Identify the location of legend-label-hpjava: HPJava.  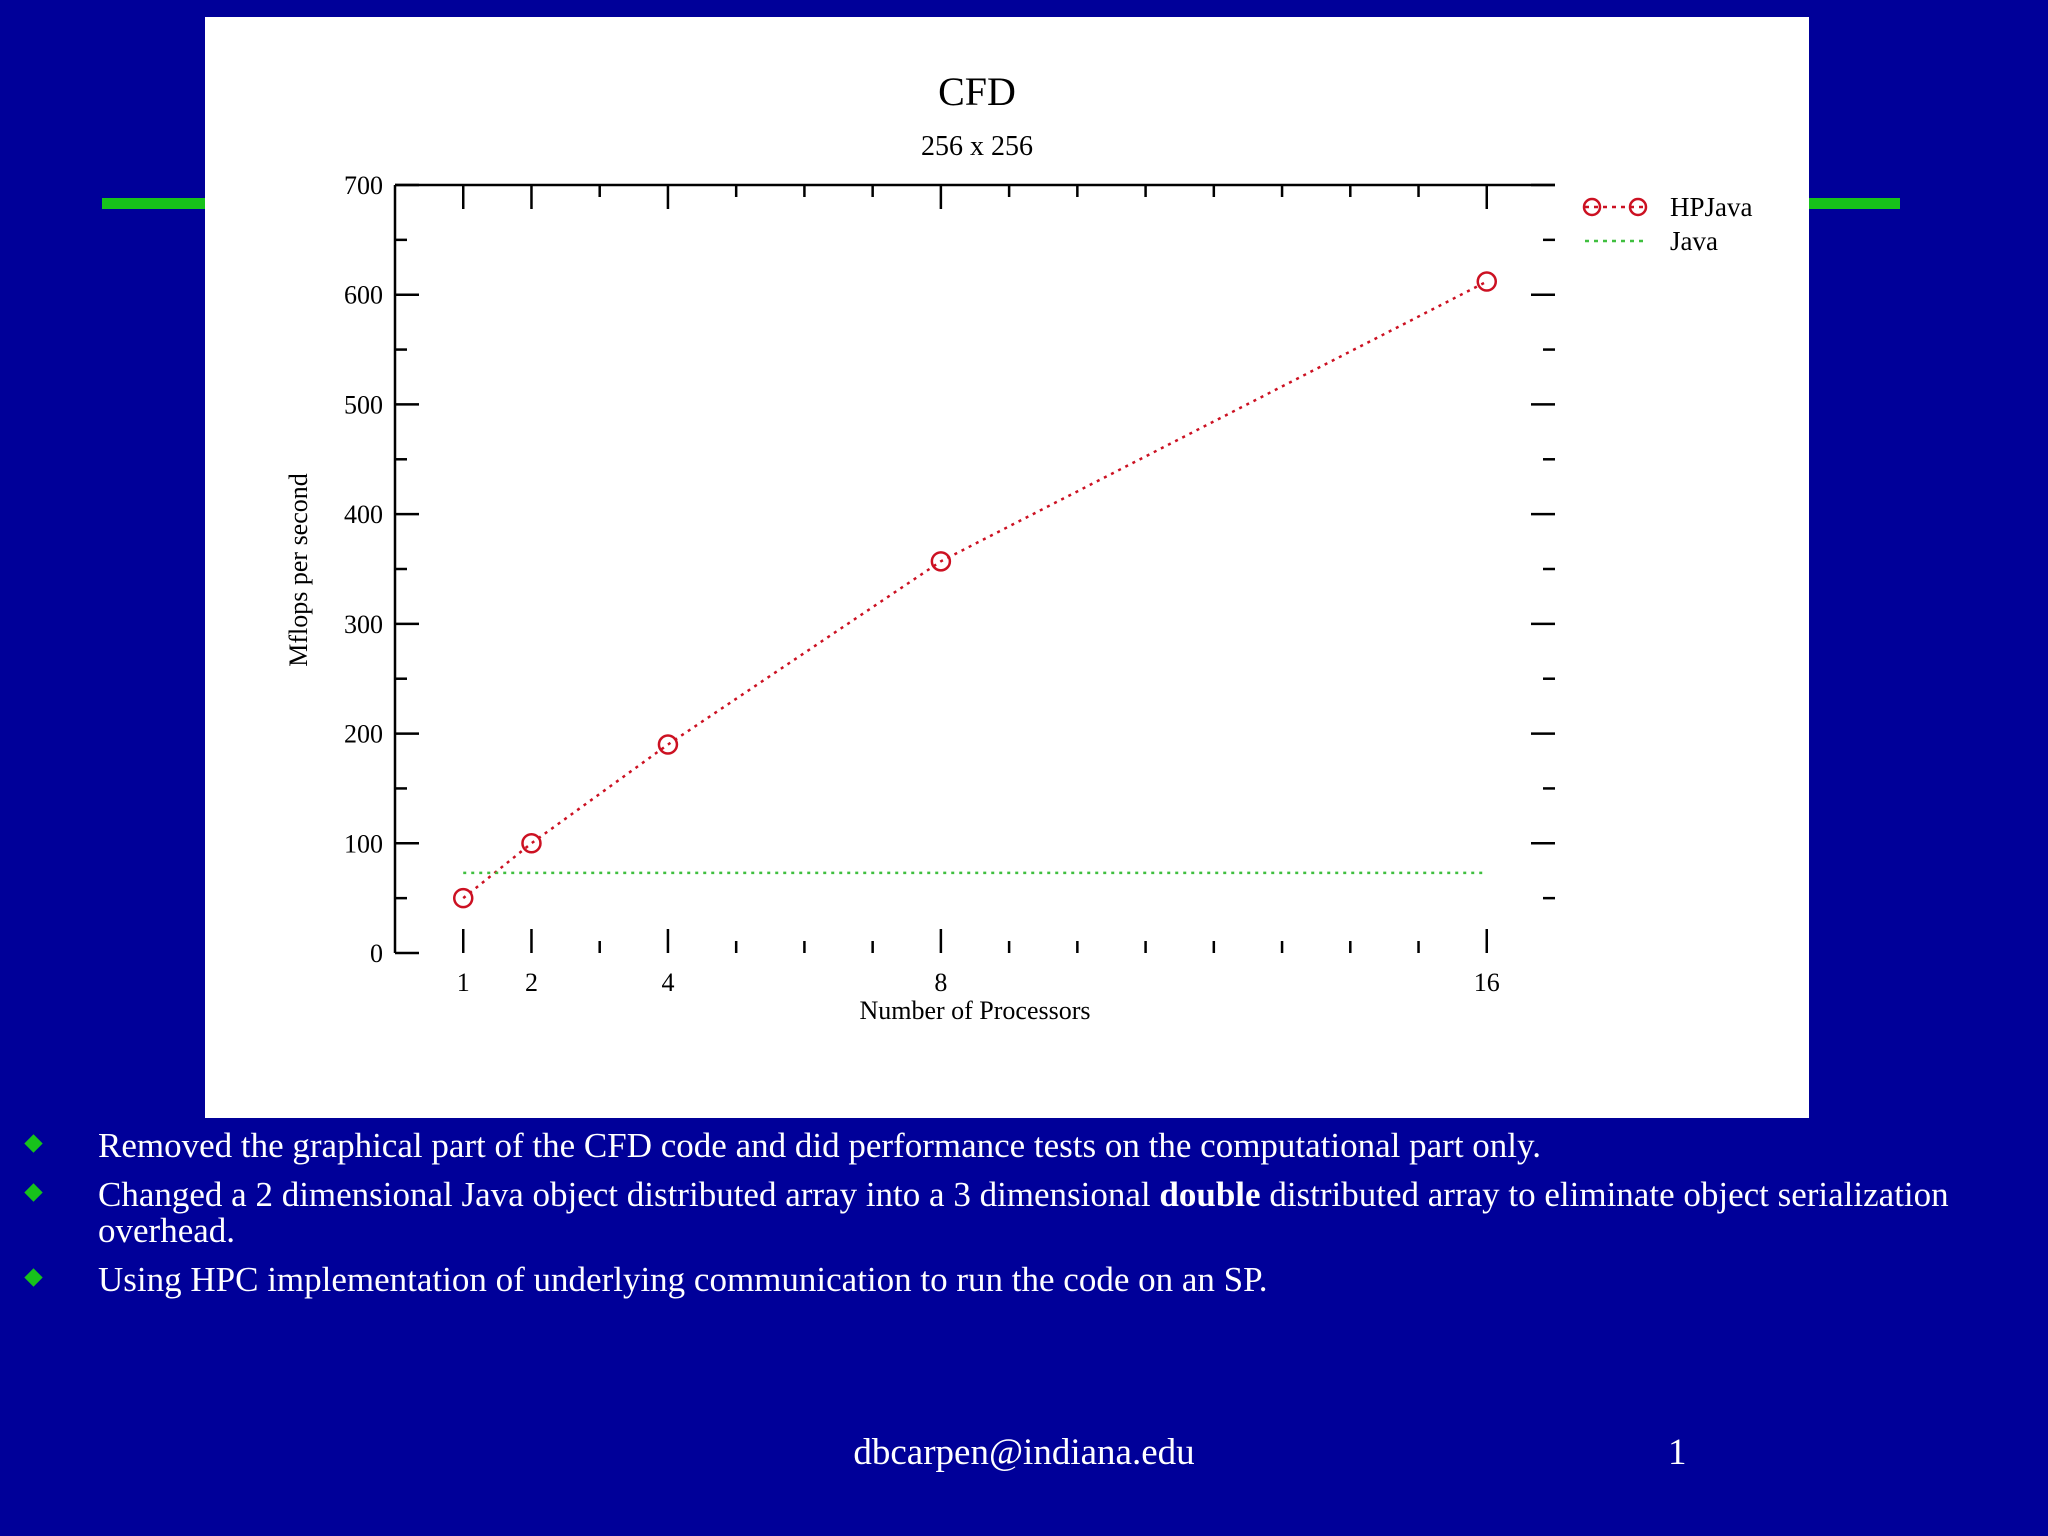
(1711, 207).